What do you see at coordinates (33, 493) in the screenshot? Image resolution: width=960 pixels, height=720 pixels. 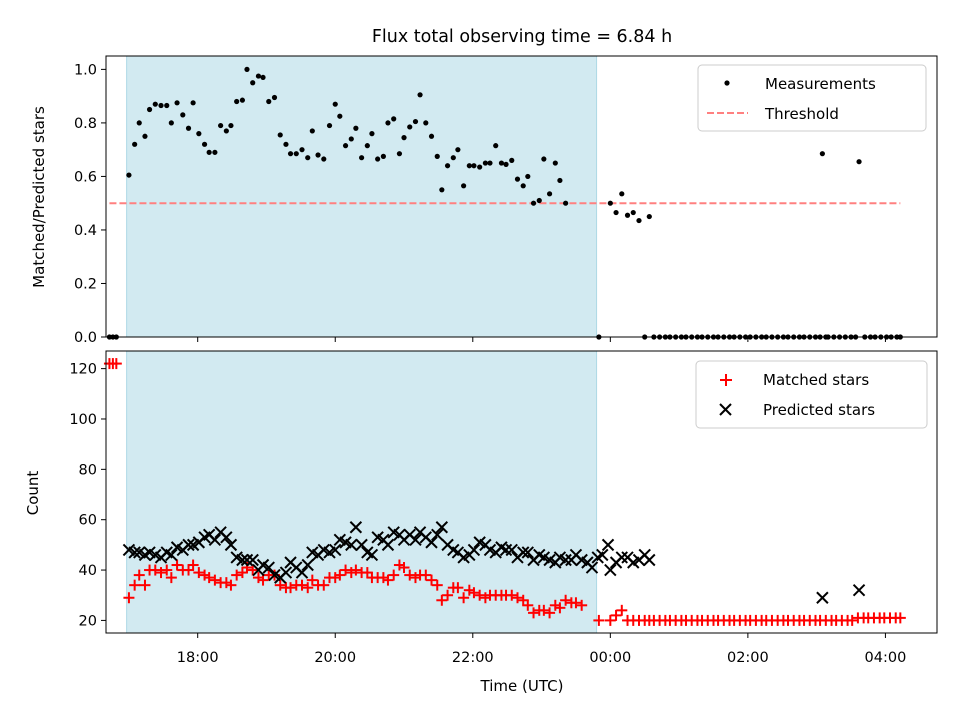 I see `bottom-y-axis-label: Count` at bounding box center [33, 493].